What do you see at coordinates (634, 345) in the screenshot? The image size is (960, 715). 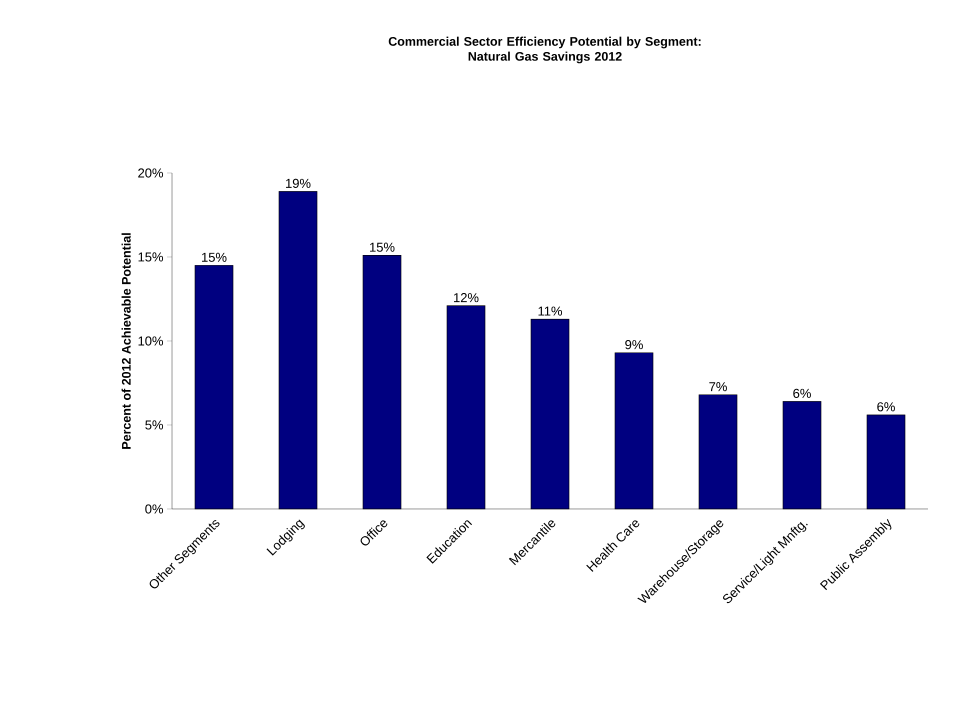 I see `data-label: 9%` at bounding box center [634, 345].